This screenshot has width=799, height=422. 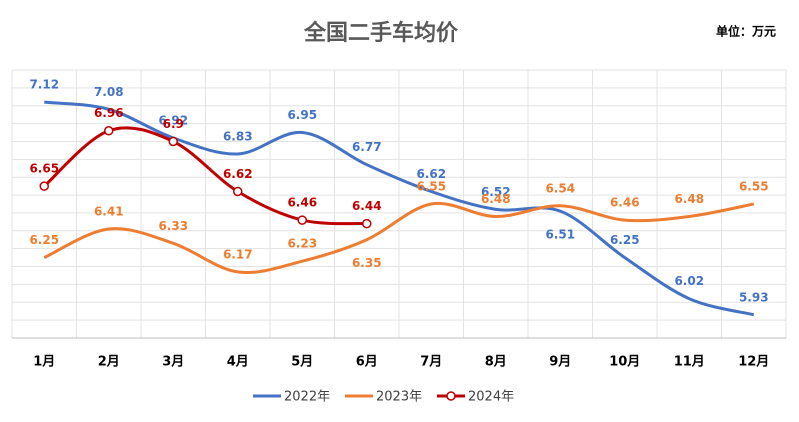 I want to click on x-tick-label: 7月, so click(x=431, y=362).